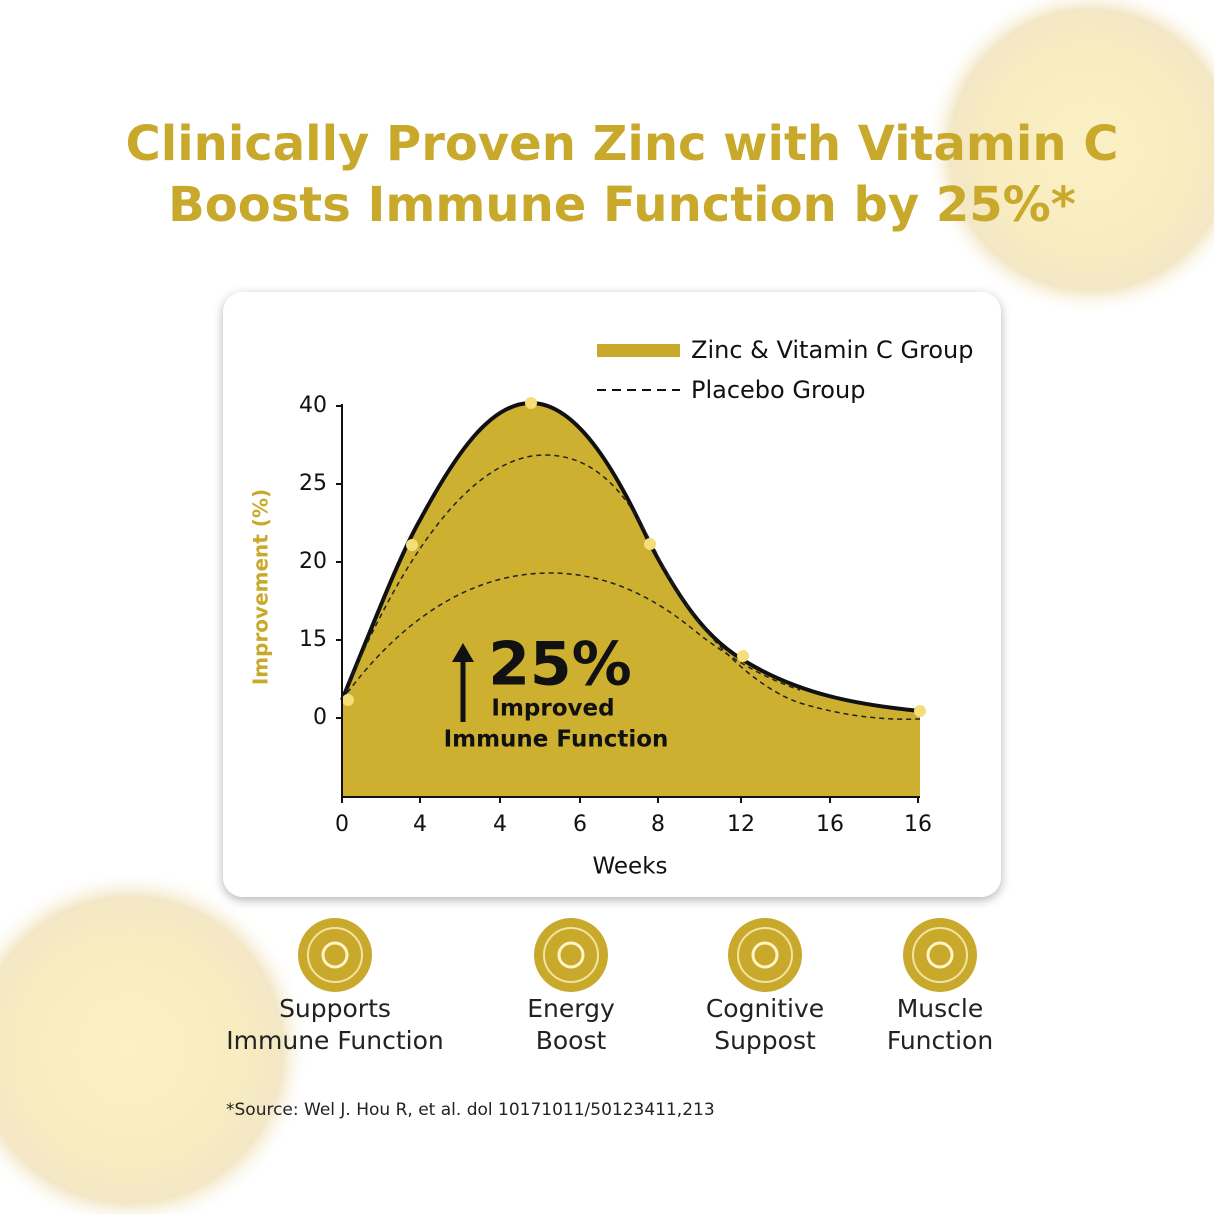 The image size is (1214, 1214). Describe the element at coordinates (313, 405) in the screenshot. I see `y-tick-label: 40` at that location.